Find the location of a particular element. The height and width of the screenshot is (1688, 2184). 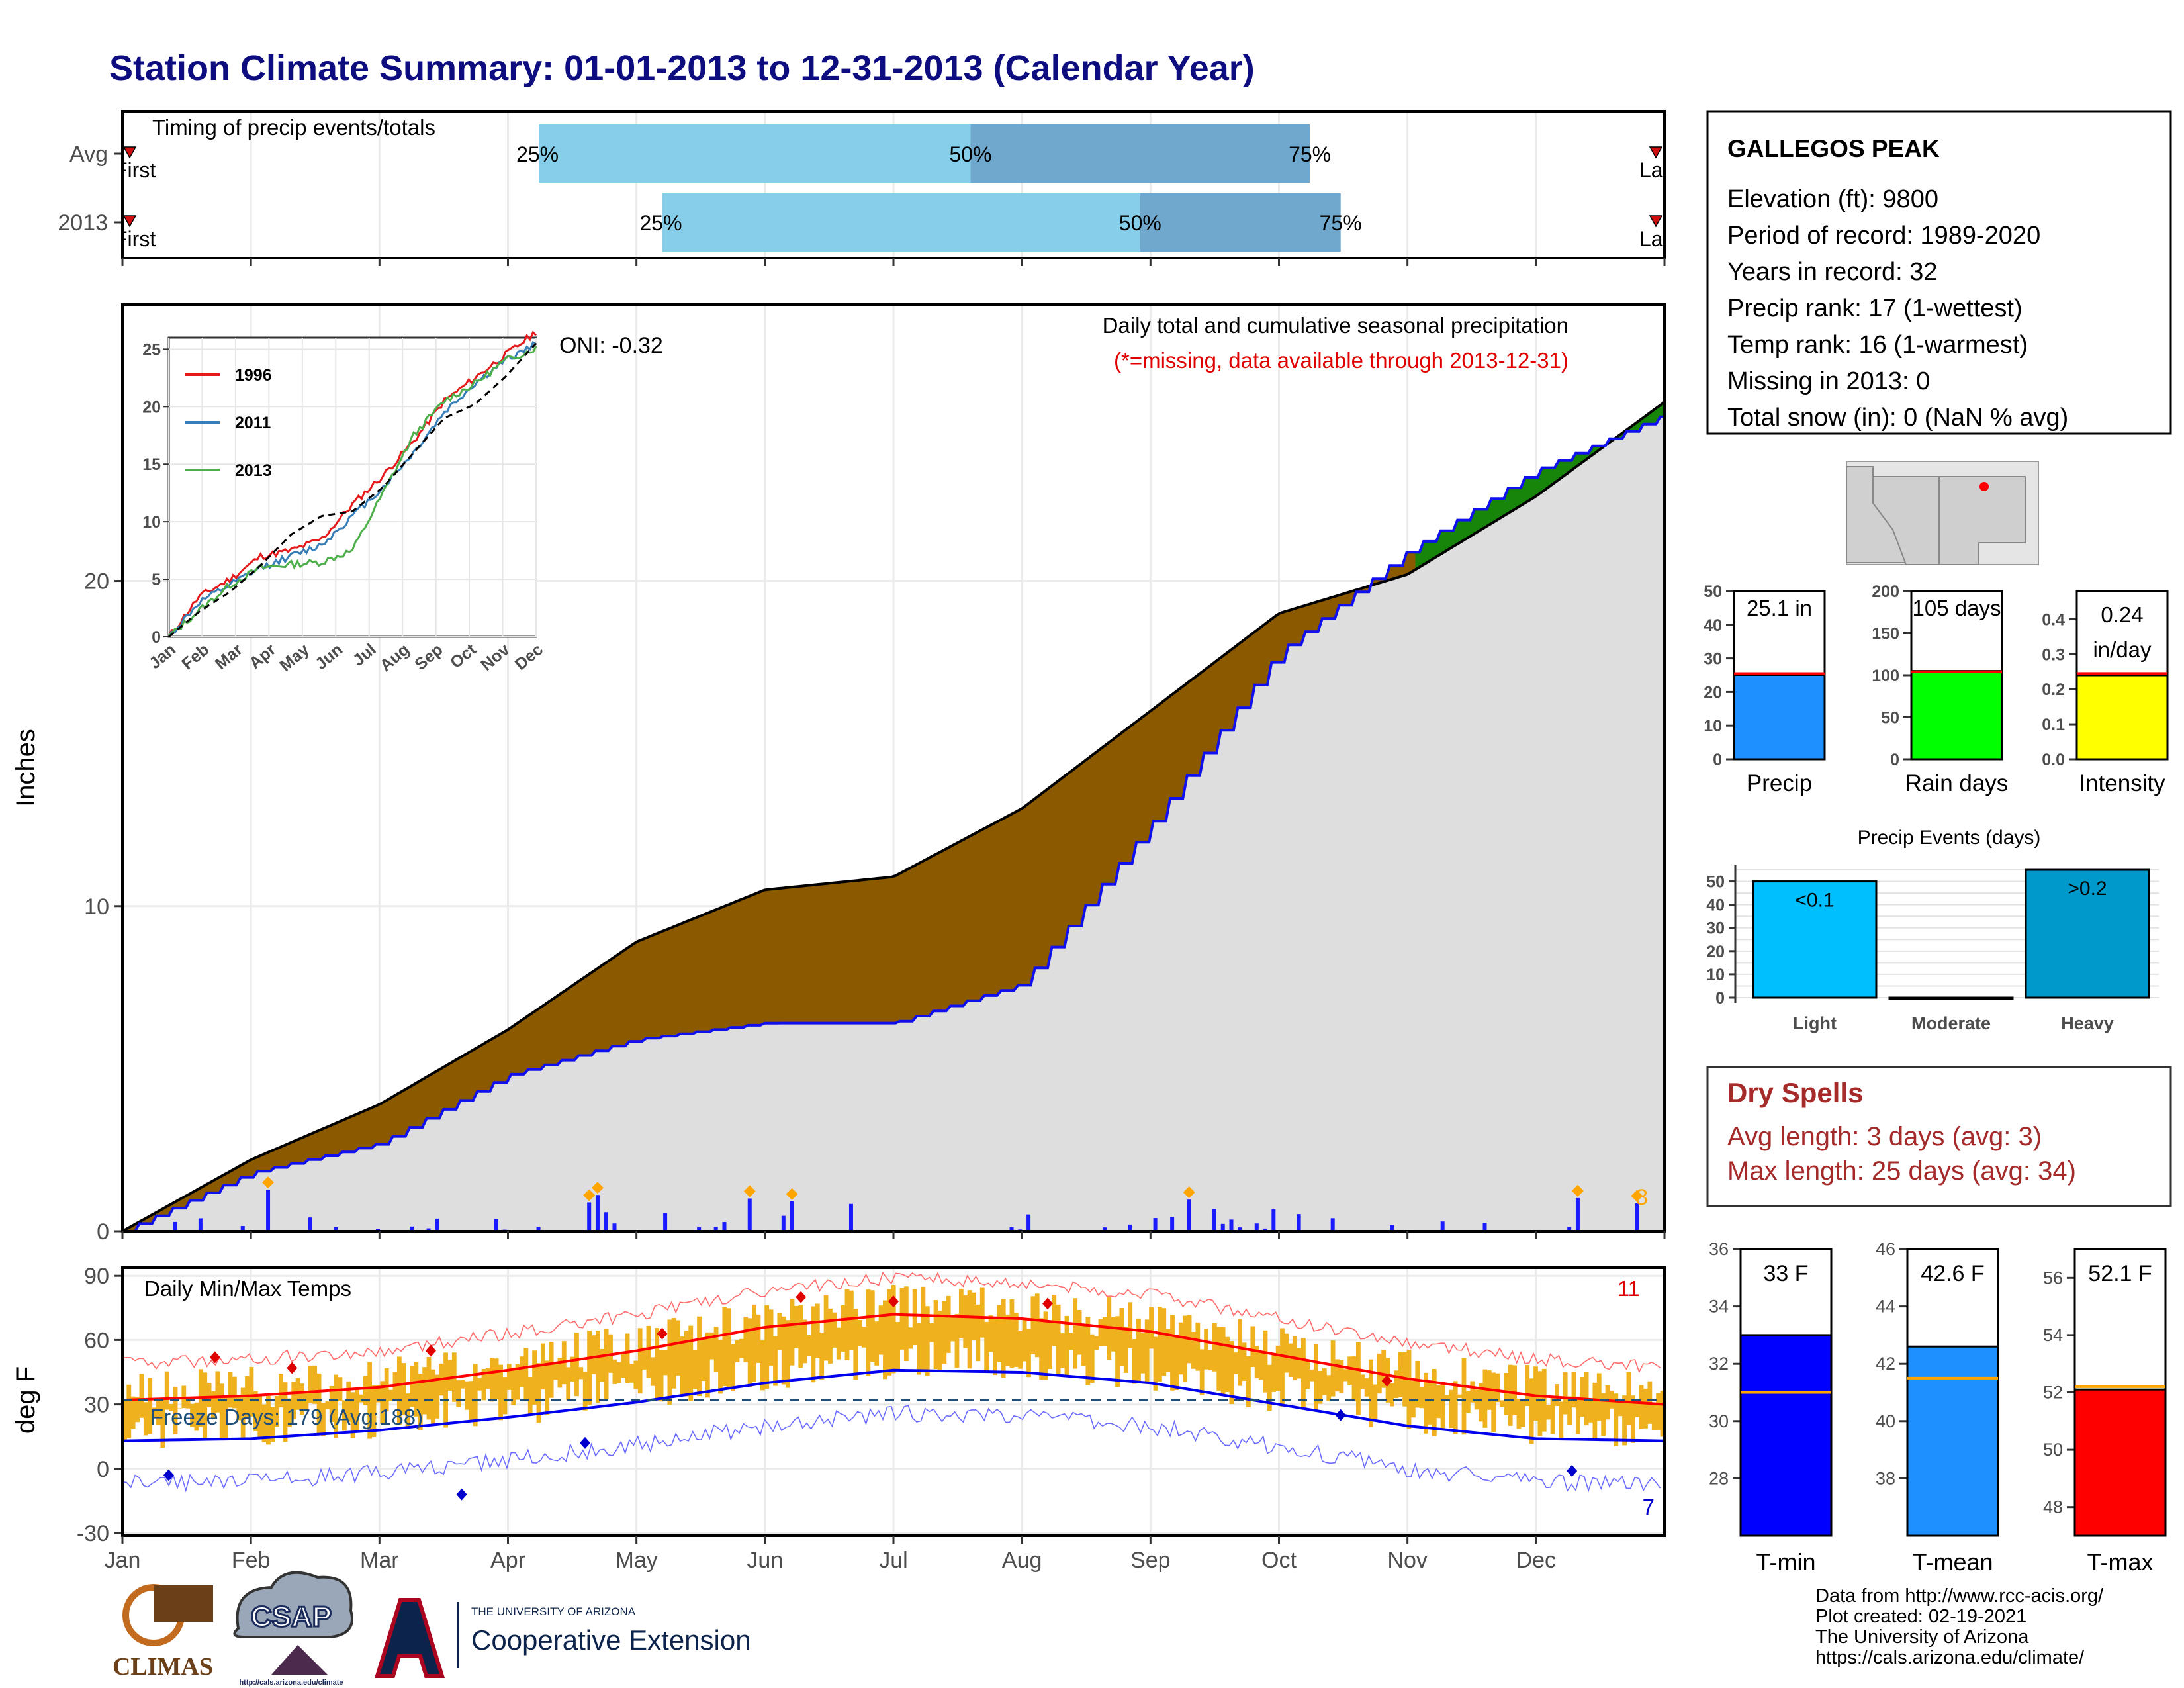

inset-series-2011 is located at coordinates (352, 488).